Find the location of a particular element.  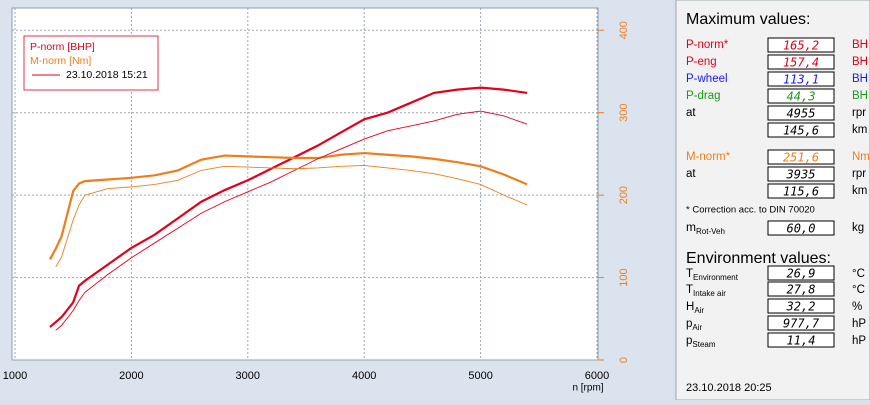

x-tick-label: 4000 is located at coordinates (364, 376).